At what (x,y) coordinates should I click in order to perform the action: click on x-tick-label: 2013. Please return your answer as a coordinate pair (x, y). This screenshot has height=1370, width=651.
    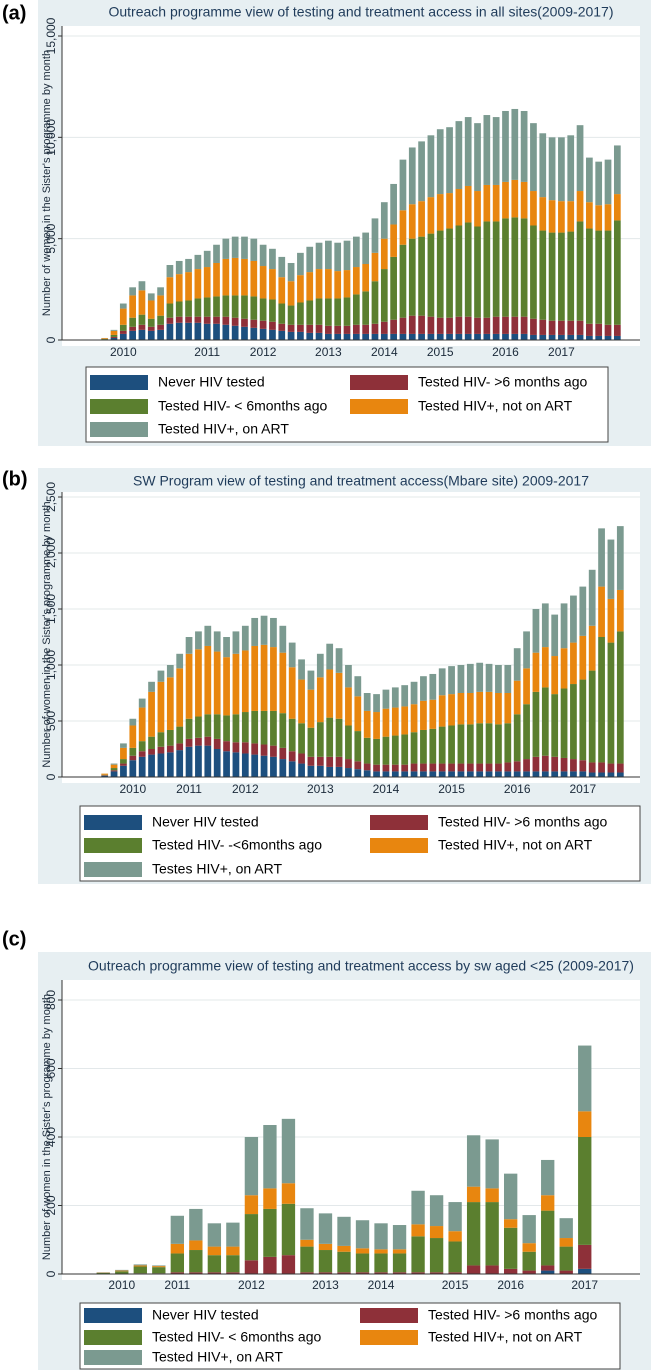
    Looking at the image, I should click on (325, 1285).